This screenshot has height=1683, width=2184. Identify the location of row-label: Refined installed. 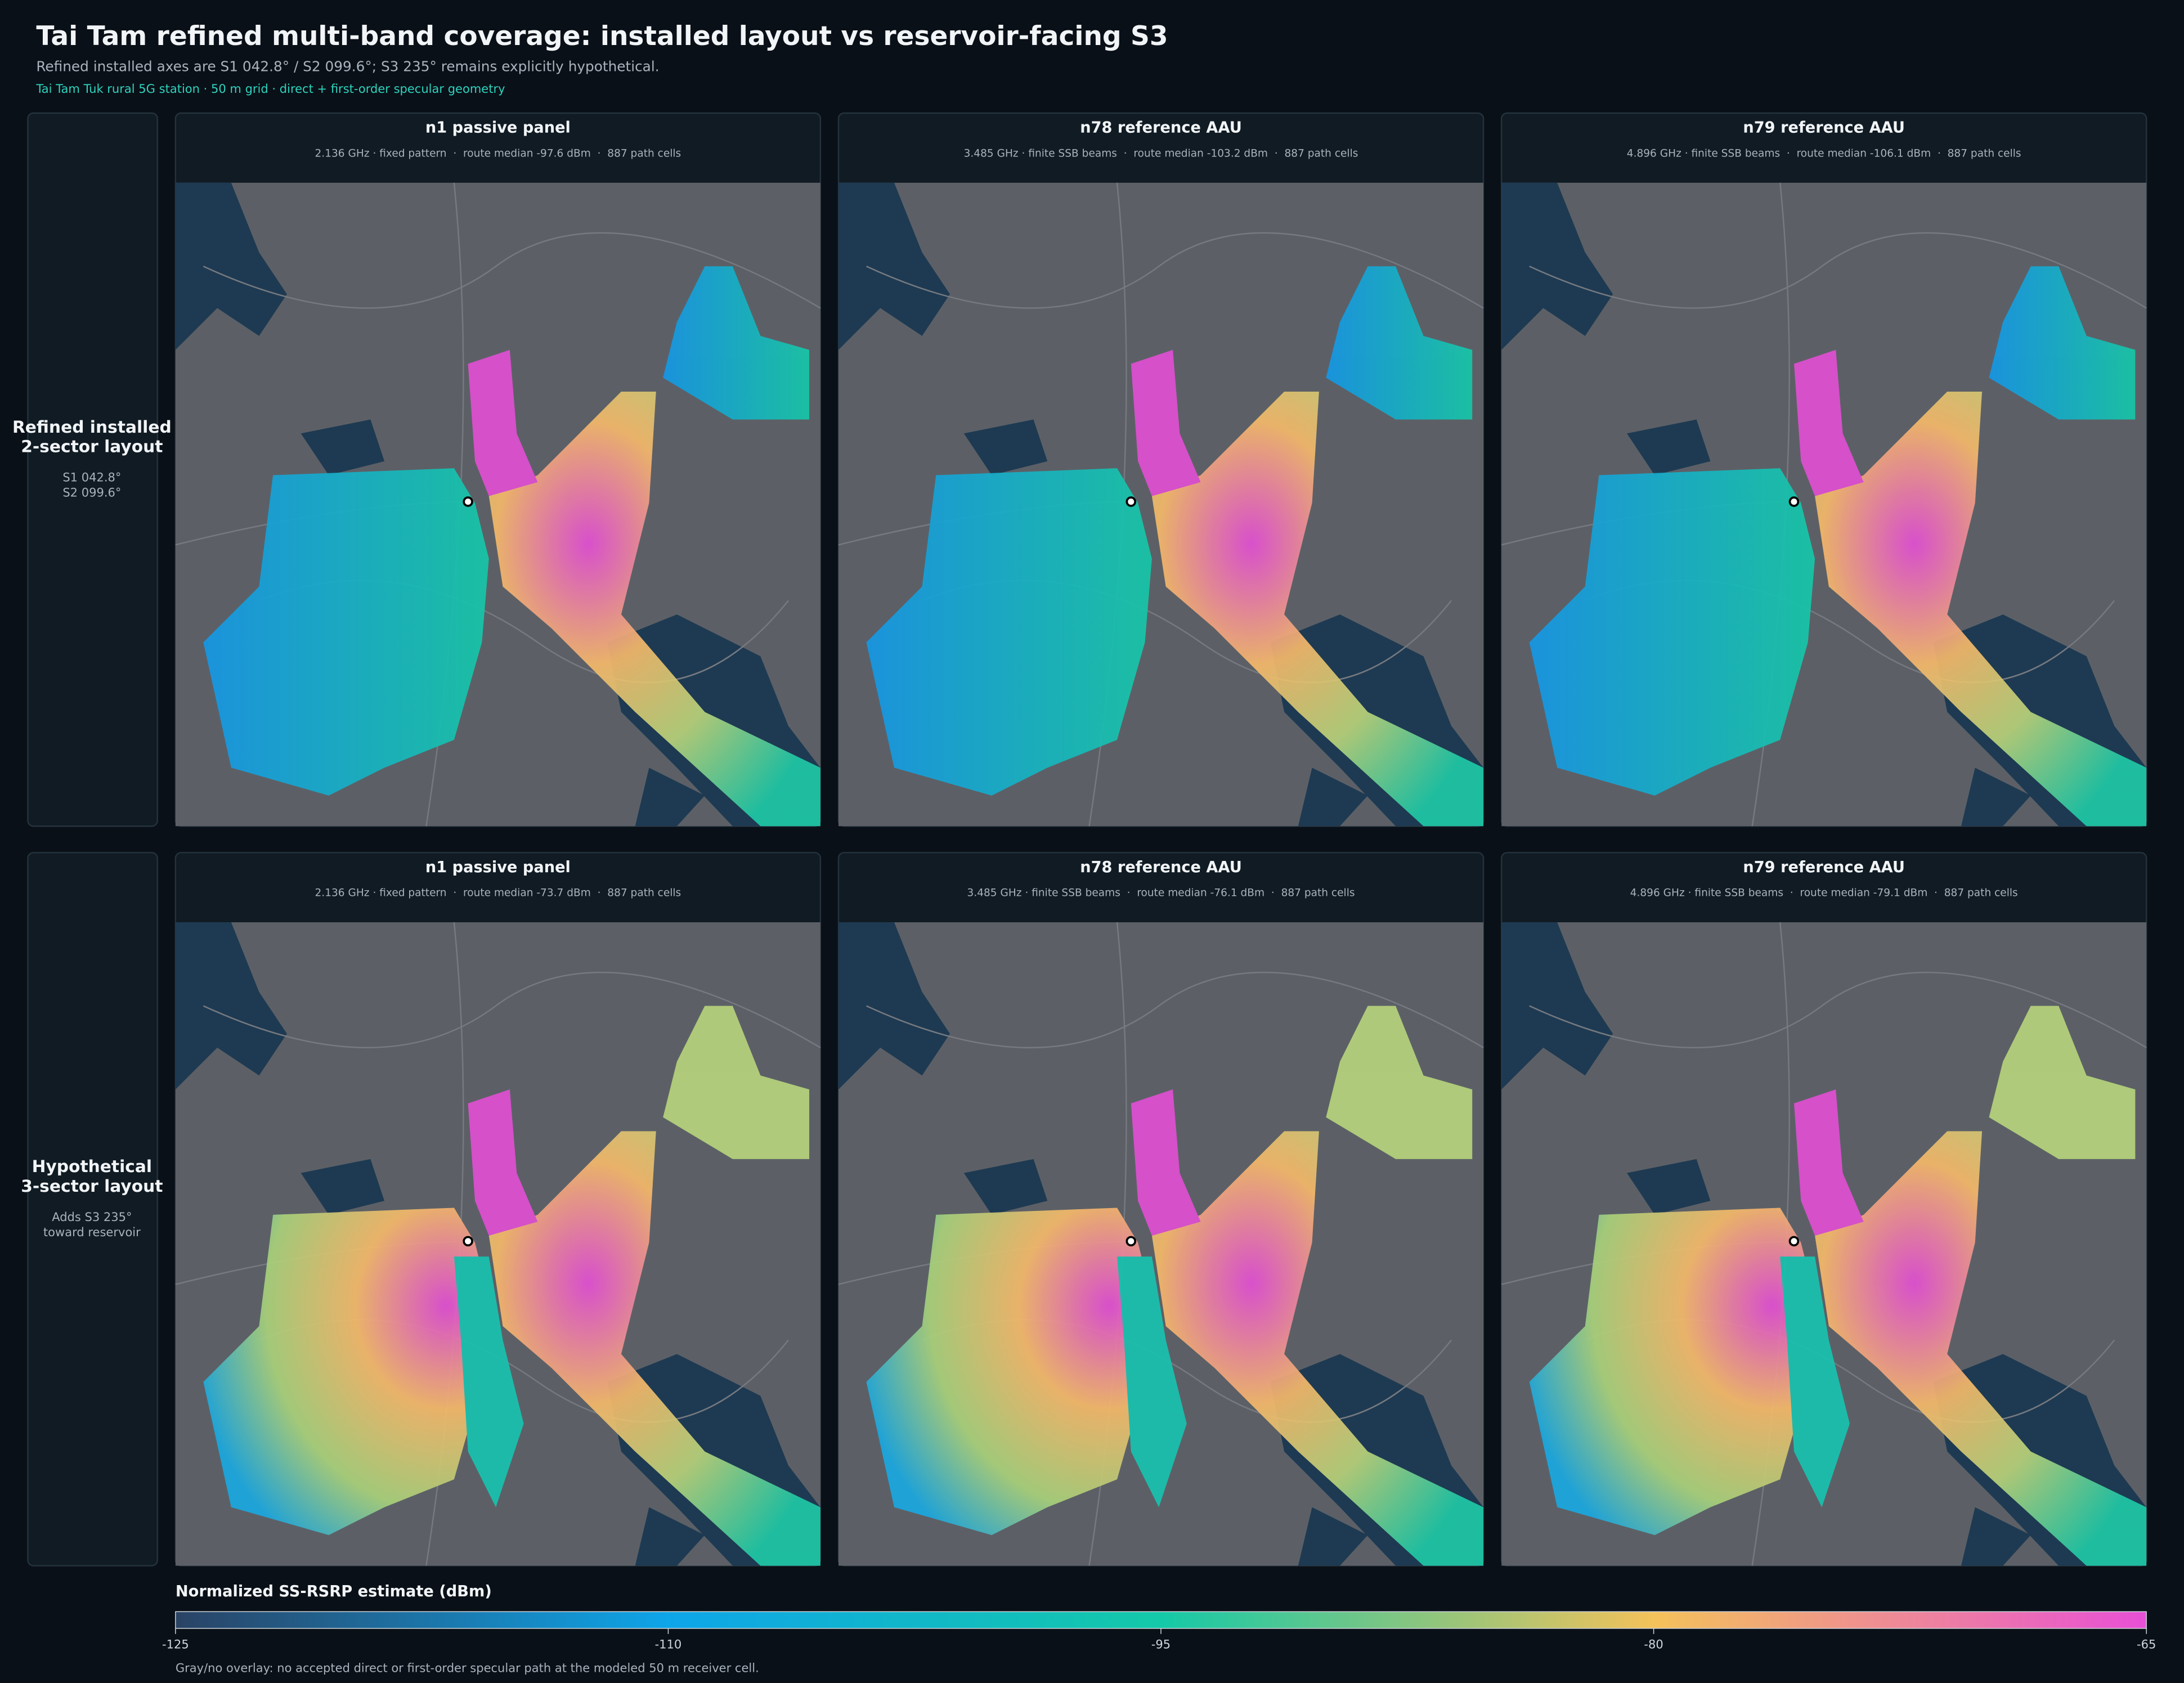
(92, 428).